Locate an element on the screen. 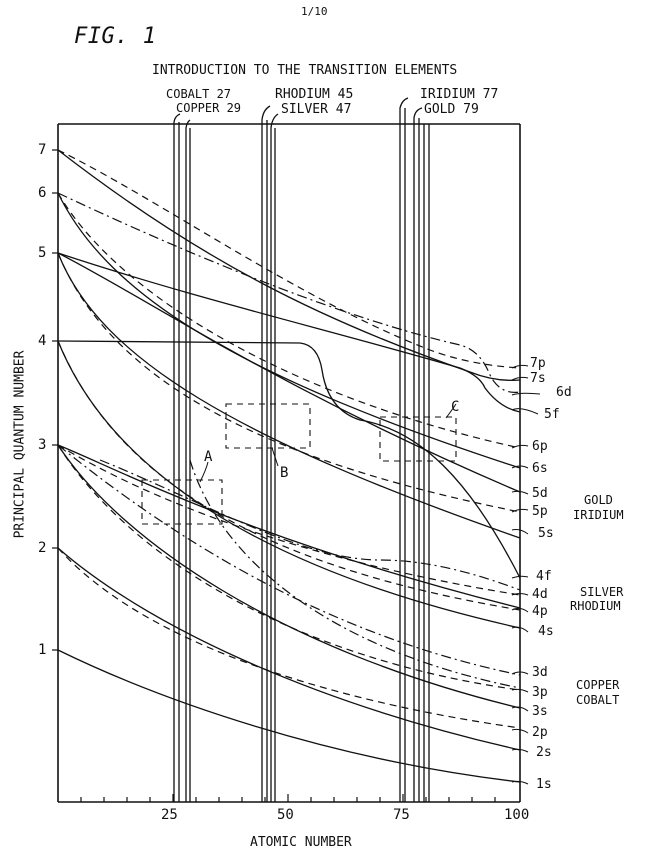 Image resolution: width=647 pixels, height=861 pixels. curve-4d-dashdot is located at coordinates (355, 574).